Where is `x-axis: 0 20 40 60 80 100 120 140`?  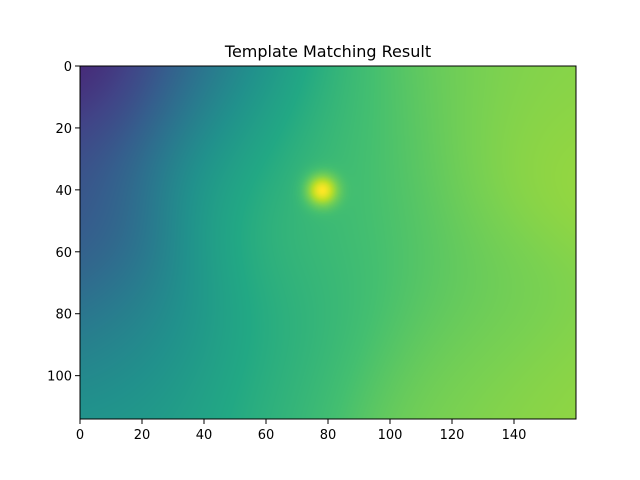
x-axis: 0 20 40 60 80 100 120 140 is located at coordinates (301, 431).